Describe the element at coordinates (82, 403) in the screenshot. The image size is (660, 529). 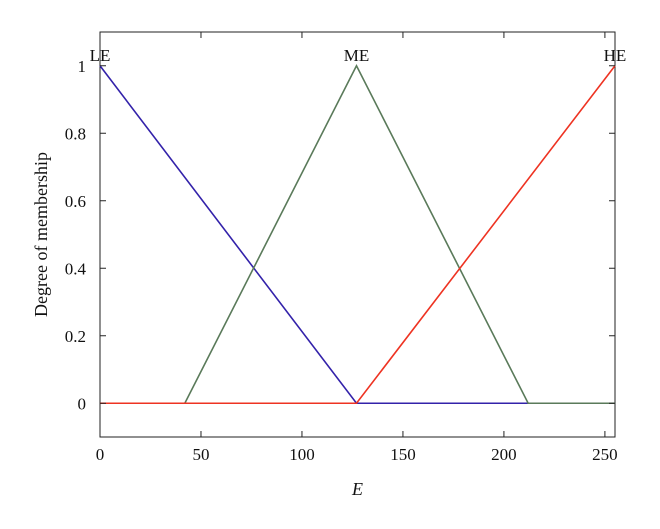
I see `y-tick-label: 0` at that location.